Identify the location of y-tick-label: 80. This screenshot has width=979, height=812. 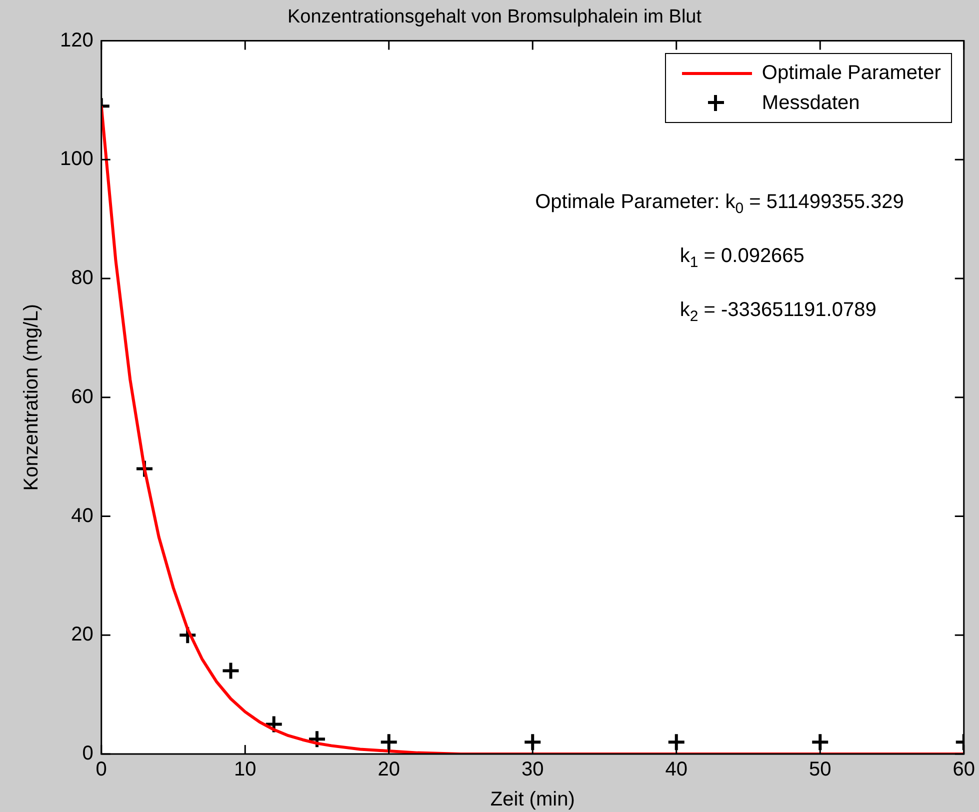
(82, 278).